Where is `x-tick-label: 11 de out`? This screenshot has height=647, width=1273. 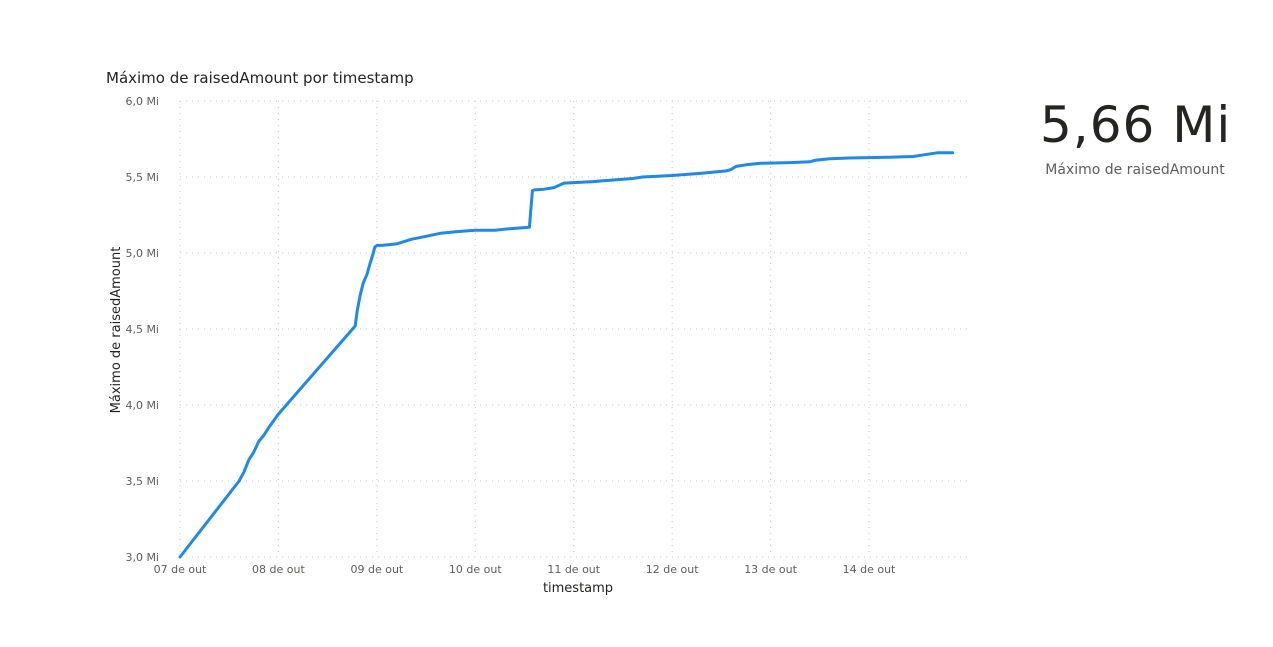 x-tick-label: 11 de out is located at coordinates (573, 569).